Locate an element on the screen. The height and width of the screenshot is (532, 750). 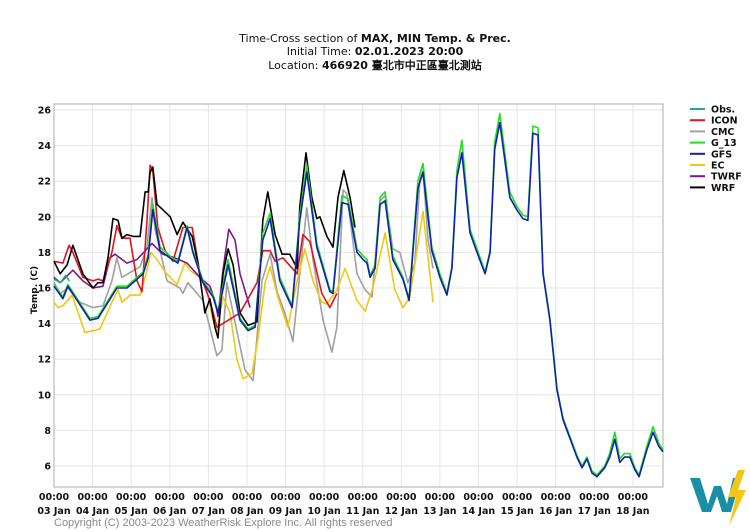
chart-subtitle: Initial Time: 02.01.2023 20:00 is located at coordinates (375, 51).